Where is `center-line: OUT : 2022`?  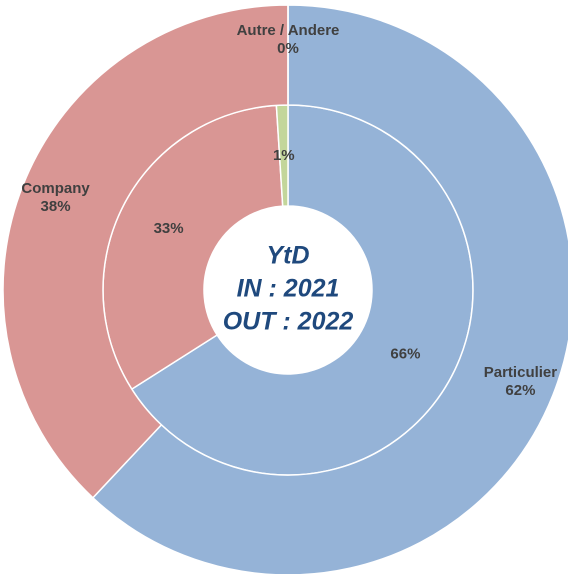
center-line: OUT : 2022 is located at coordinates (288, 322).